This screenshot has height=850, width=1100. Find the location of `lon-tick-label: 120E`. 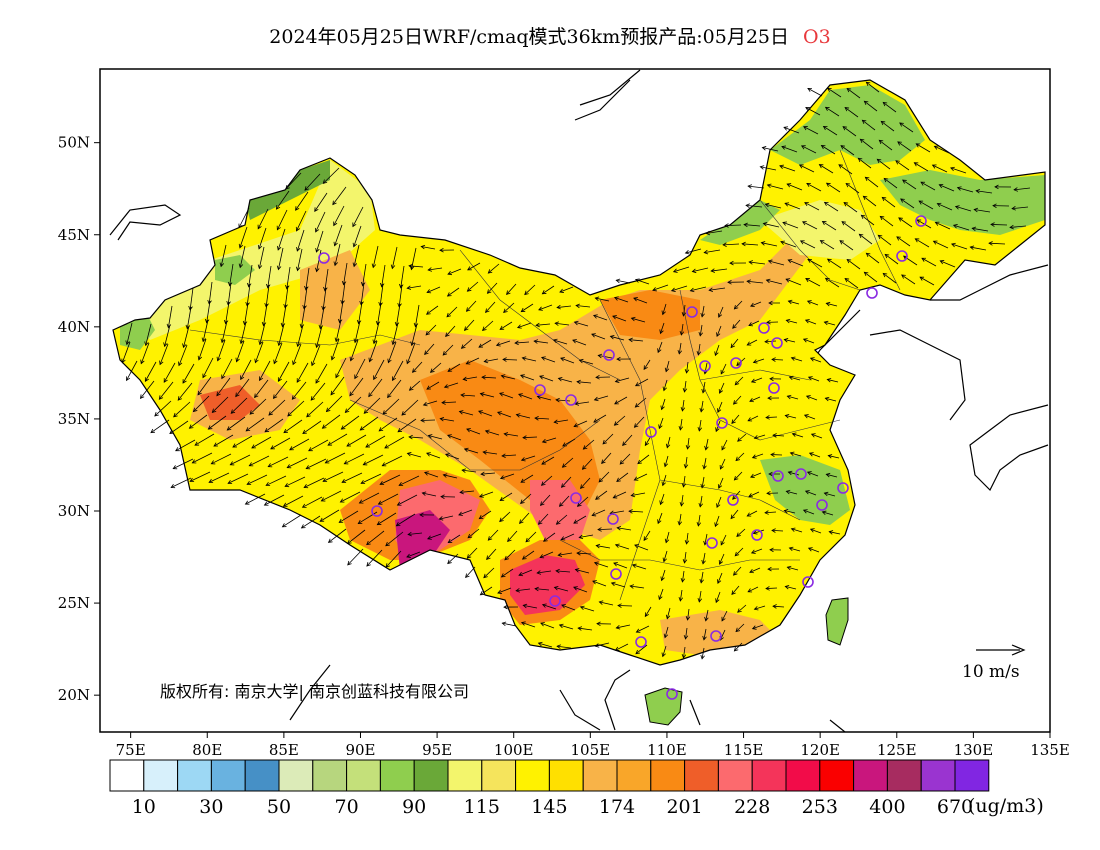

lon-tick-label: 120E is located at coordinates (820, 750).